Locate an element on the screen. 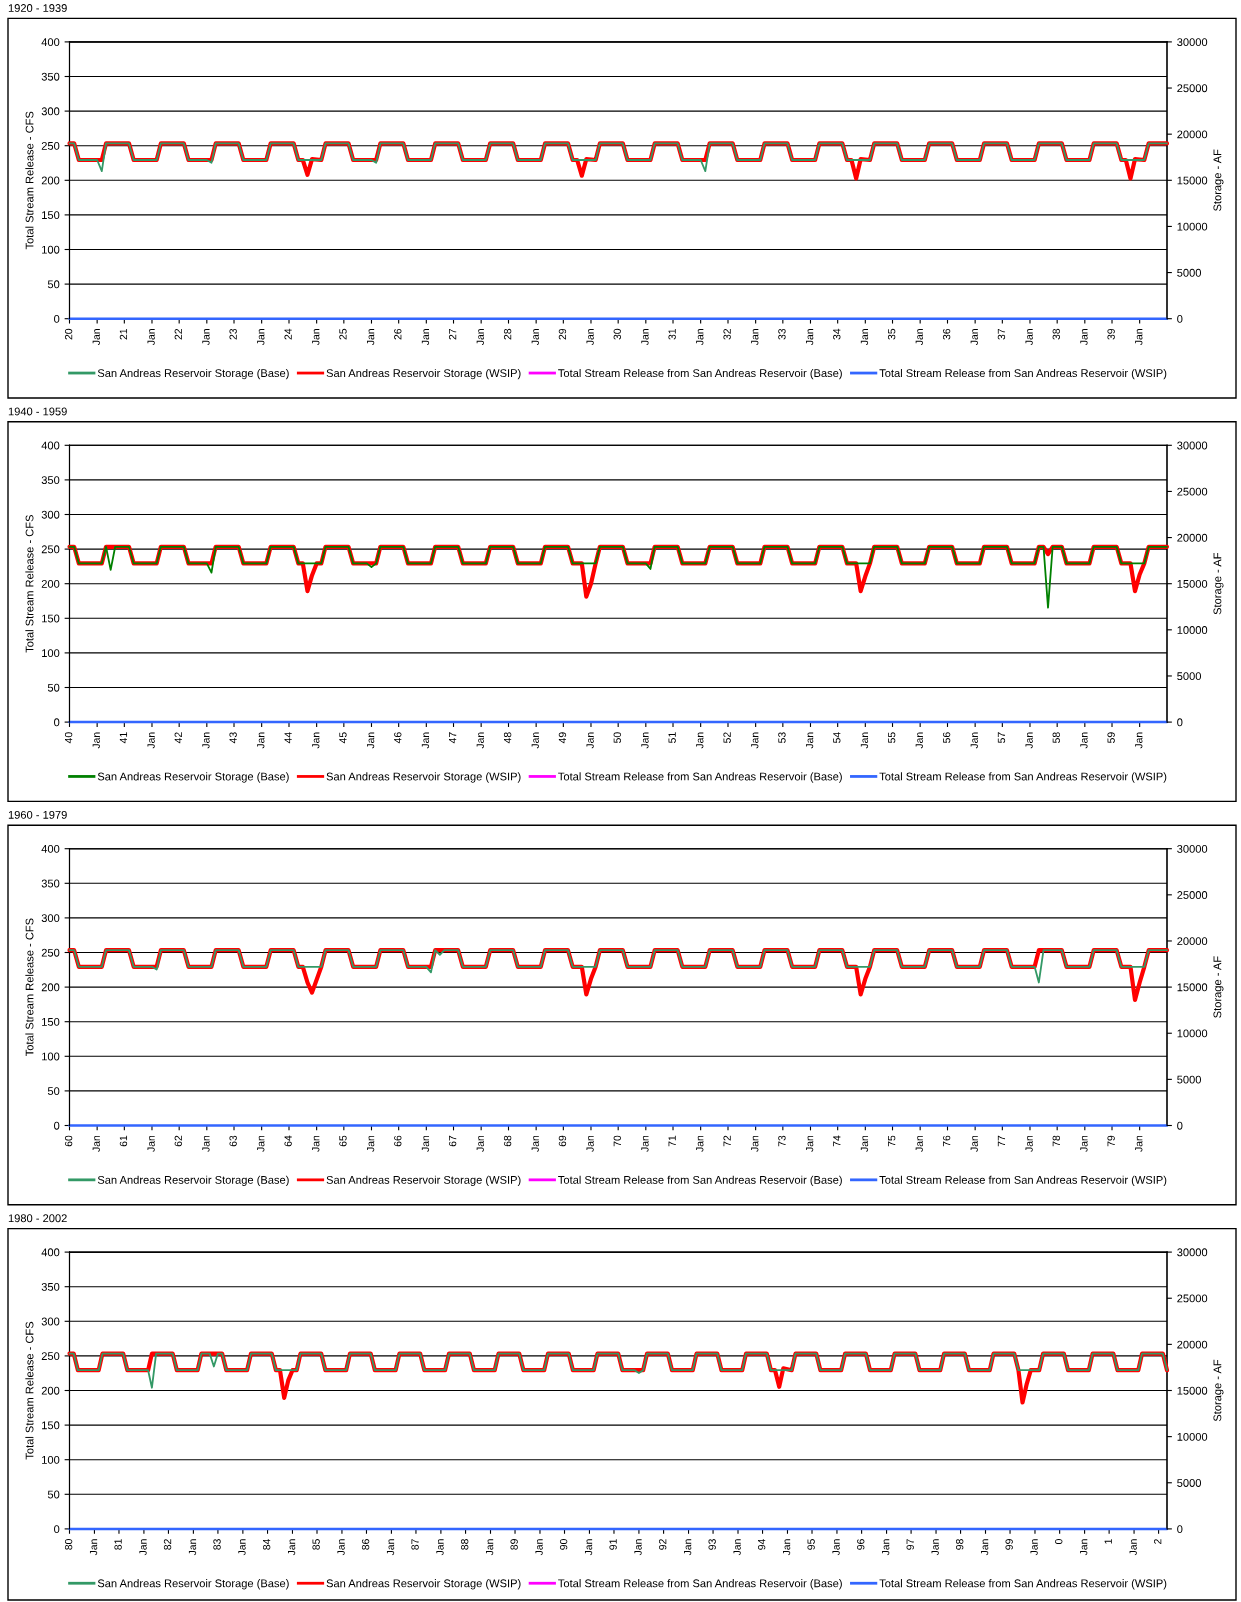 The width and height of the screenshot is (1241, 1602). legend-label: San Andreas Reservoir Storage (WSIP) is located at coordinates (423, 374).